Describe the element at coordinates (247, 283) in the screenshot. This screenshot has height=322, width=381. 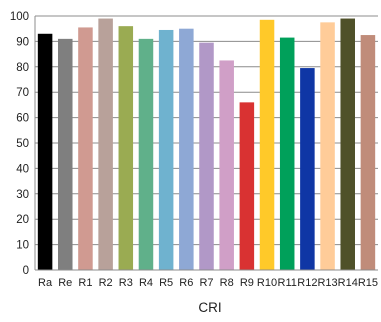
I see `x-tick-label: R9` at that location.